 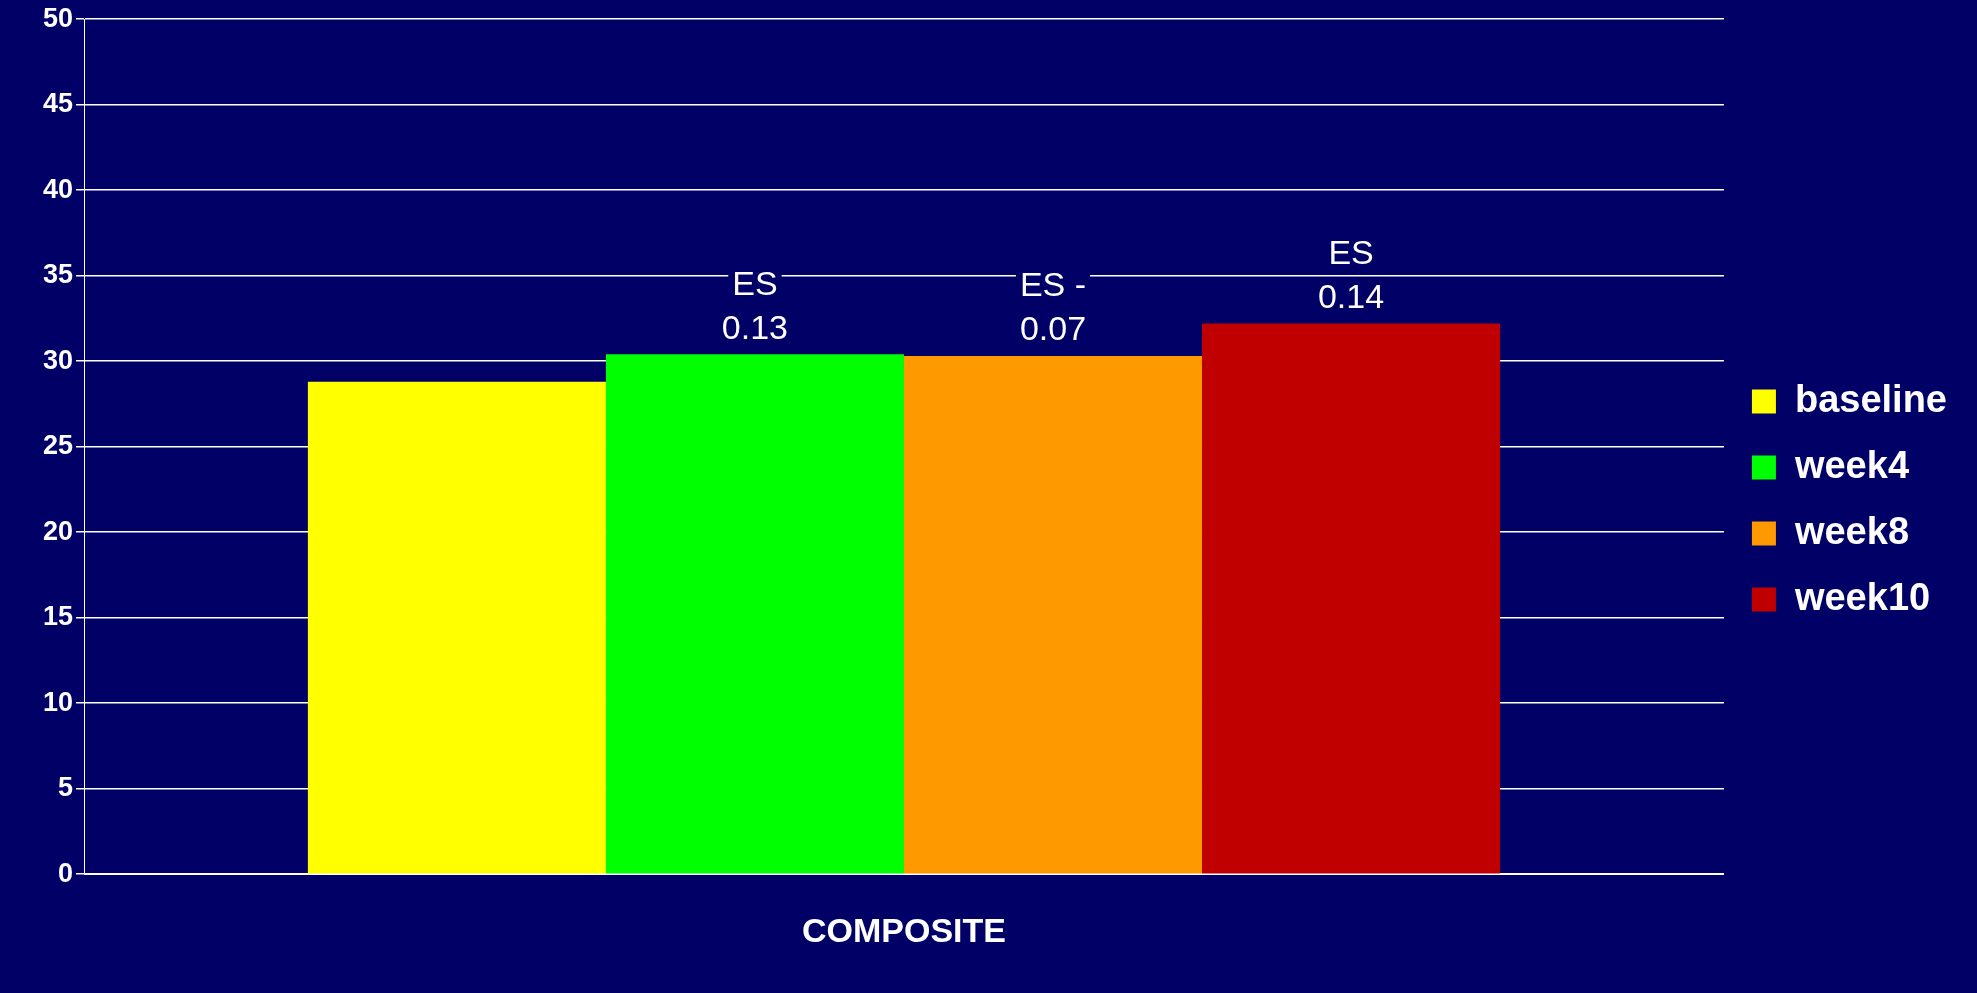 I want to click on legend-label: baseline, so click(x=1870, y=398).